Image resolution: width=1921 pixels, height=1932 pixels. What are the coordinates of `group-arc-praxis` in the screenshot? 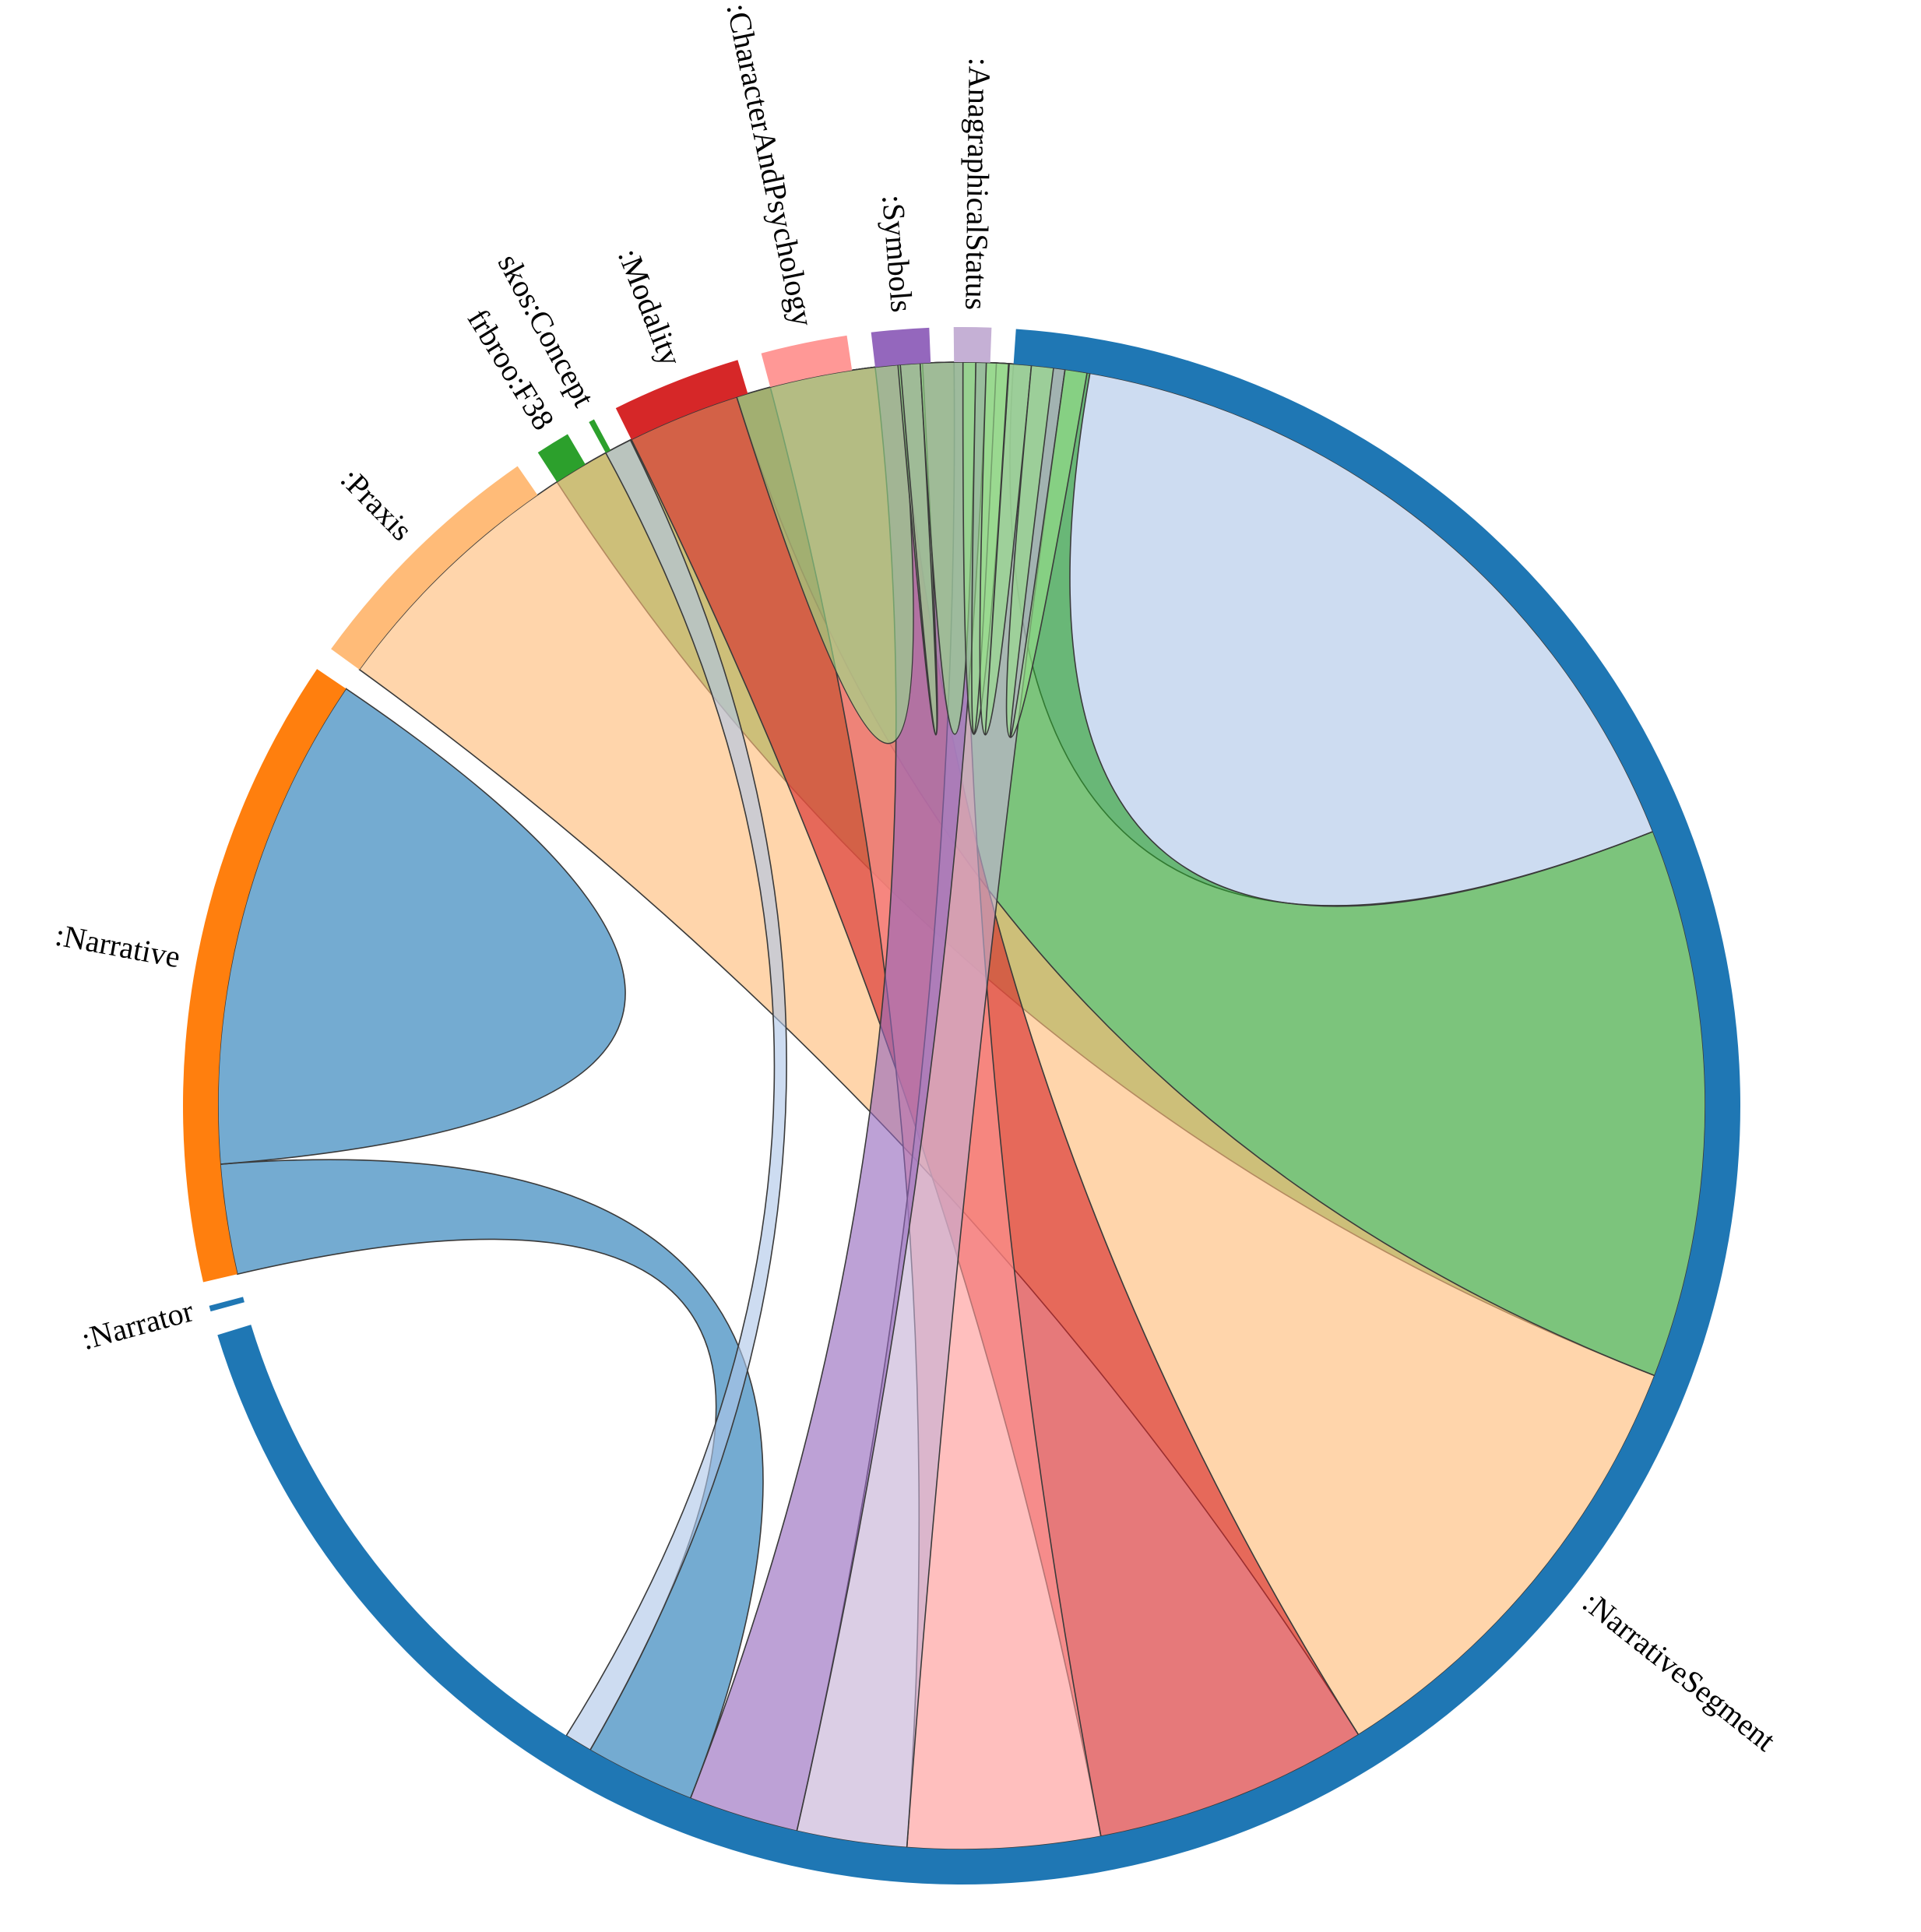 It's located at (435, 568).